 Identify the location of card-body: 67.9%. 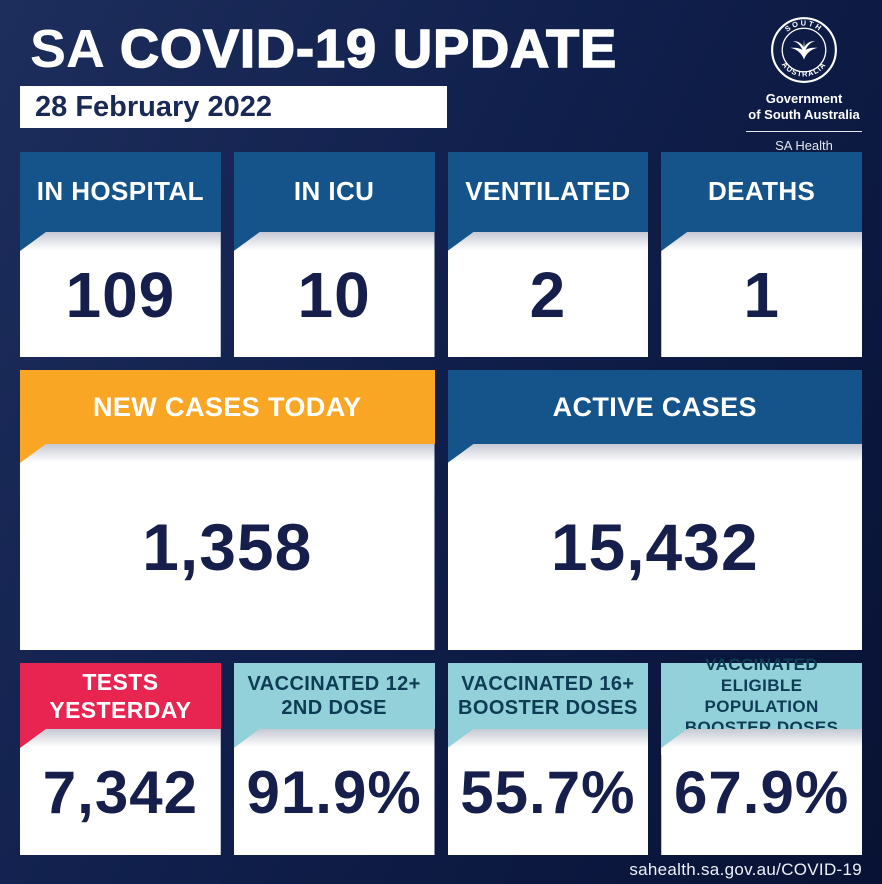
(761, 792).